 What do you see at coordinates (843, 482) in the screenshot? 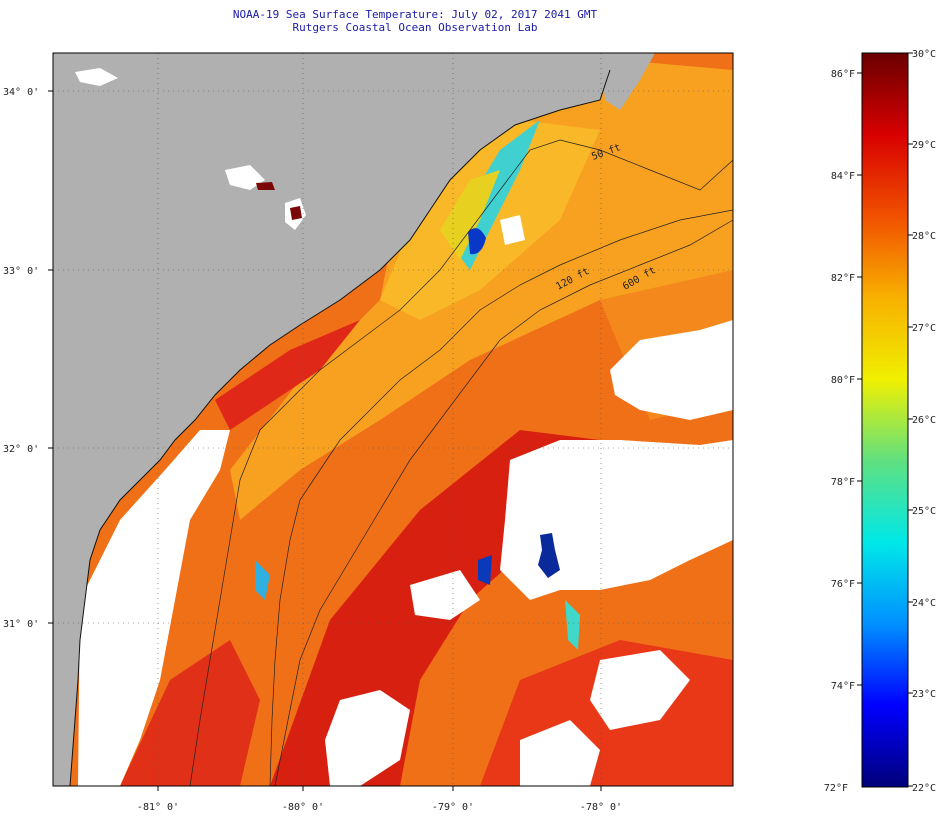
I see `colorbar-f-label-78: 78°F` at bounding box center [843, 482].